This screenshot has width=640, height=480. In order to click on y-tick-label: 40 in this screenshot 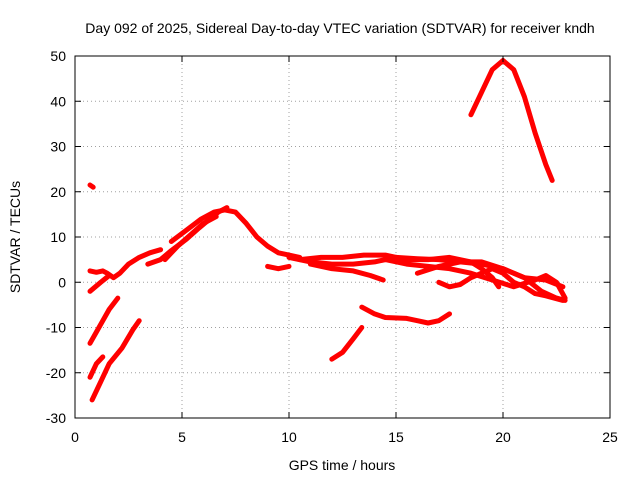, I will do `click(58, 101)`.